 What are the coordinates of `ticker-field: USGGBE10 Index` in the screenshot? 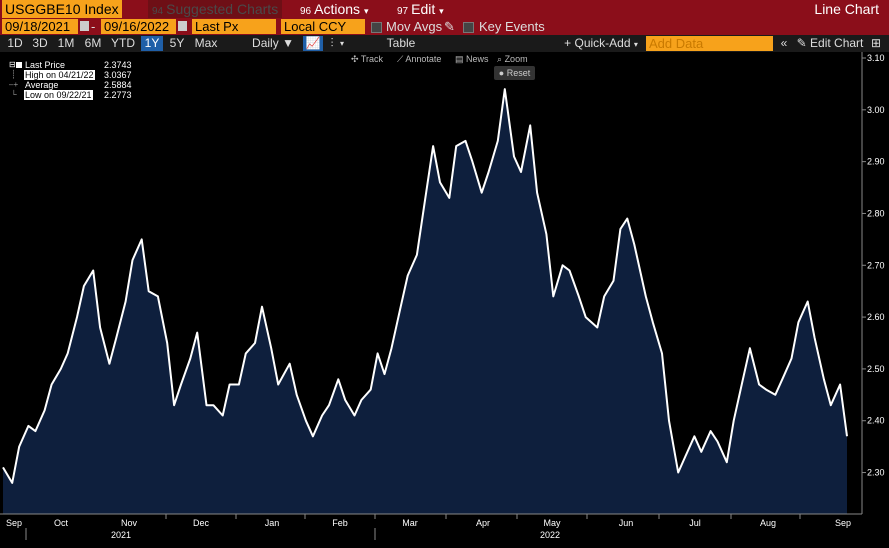 It's located at (62, 9).